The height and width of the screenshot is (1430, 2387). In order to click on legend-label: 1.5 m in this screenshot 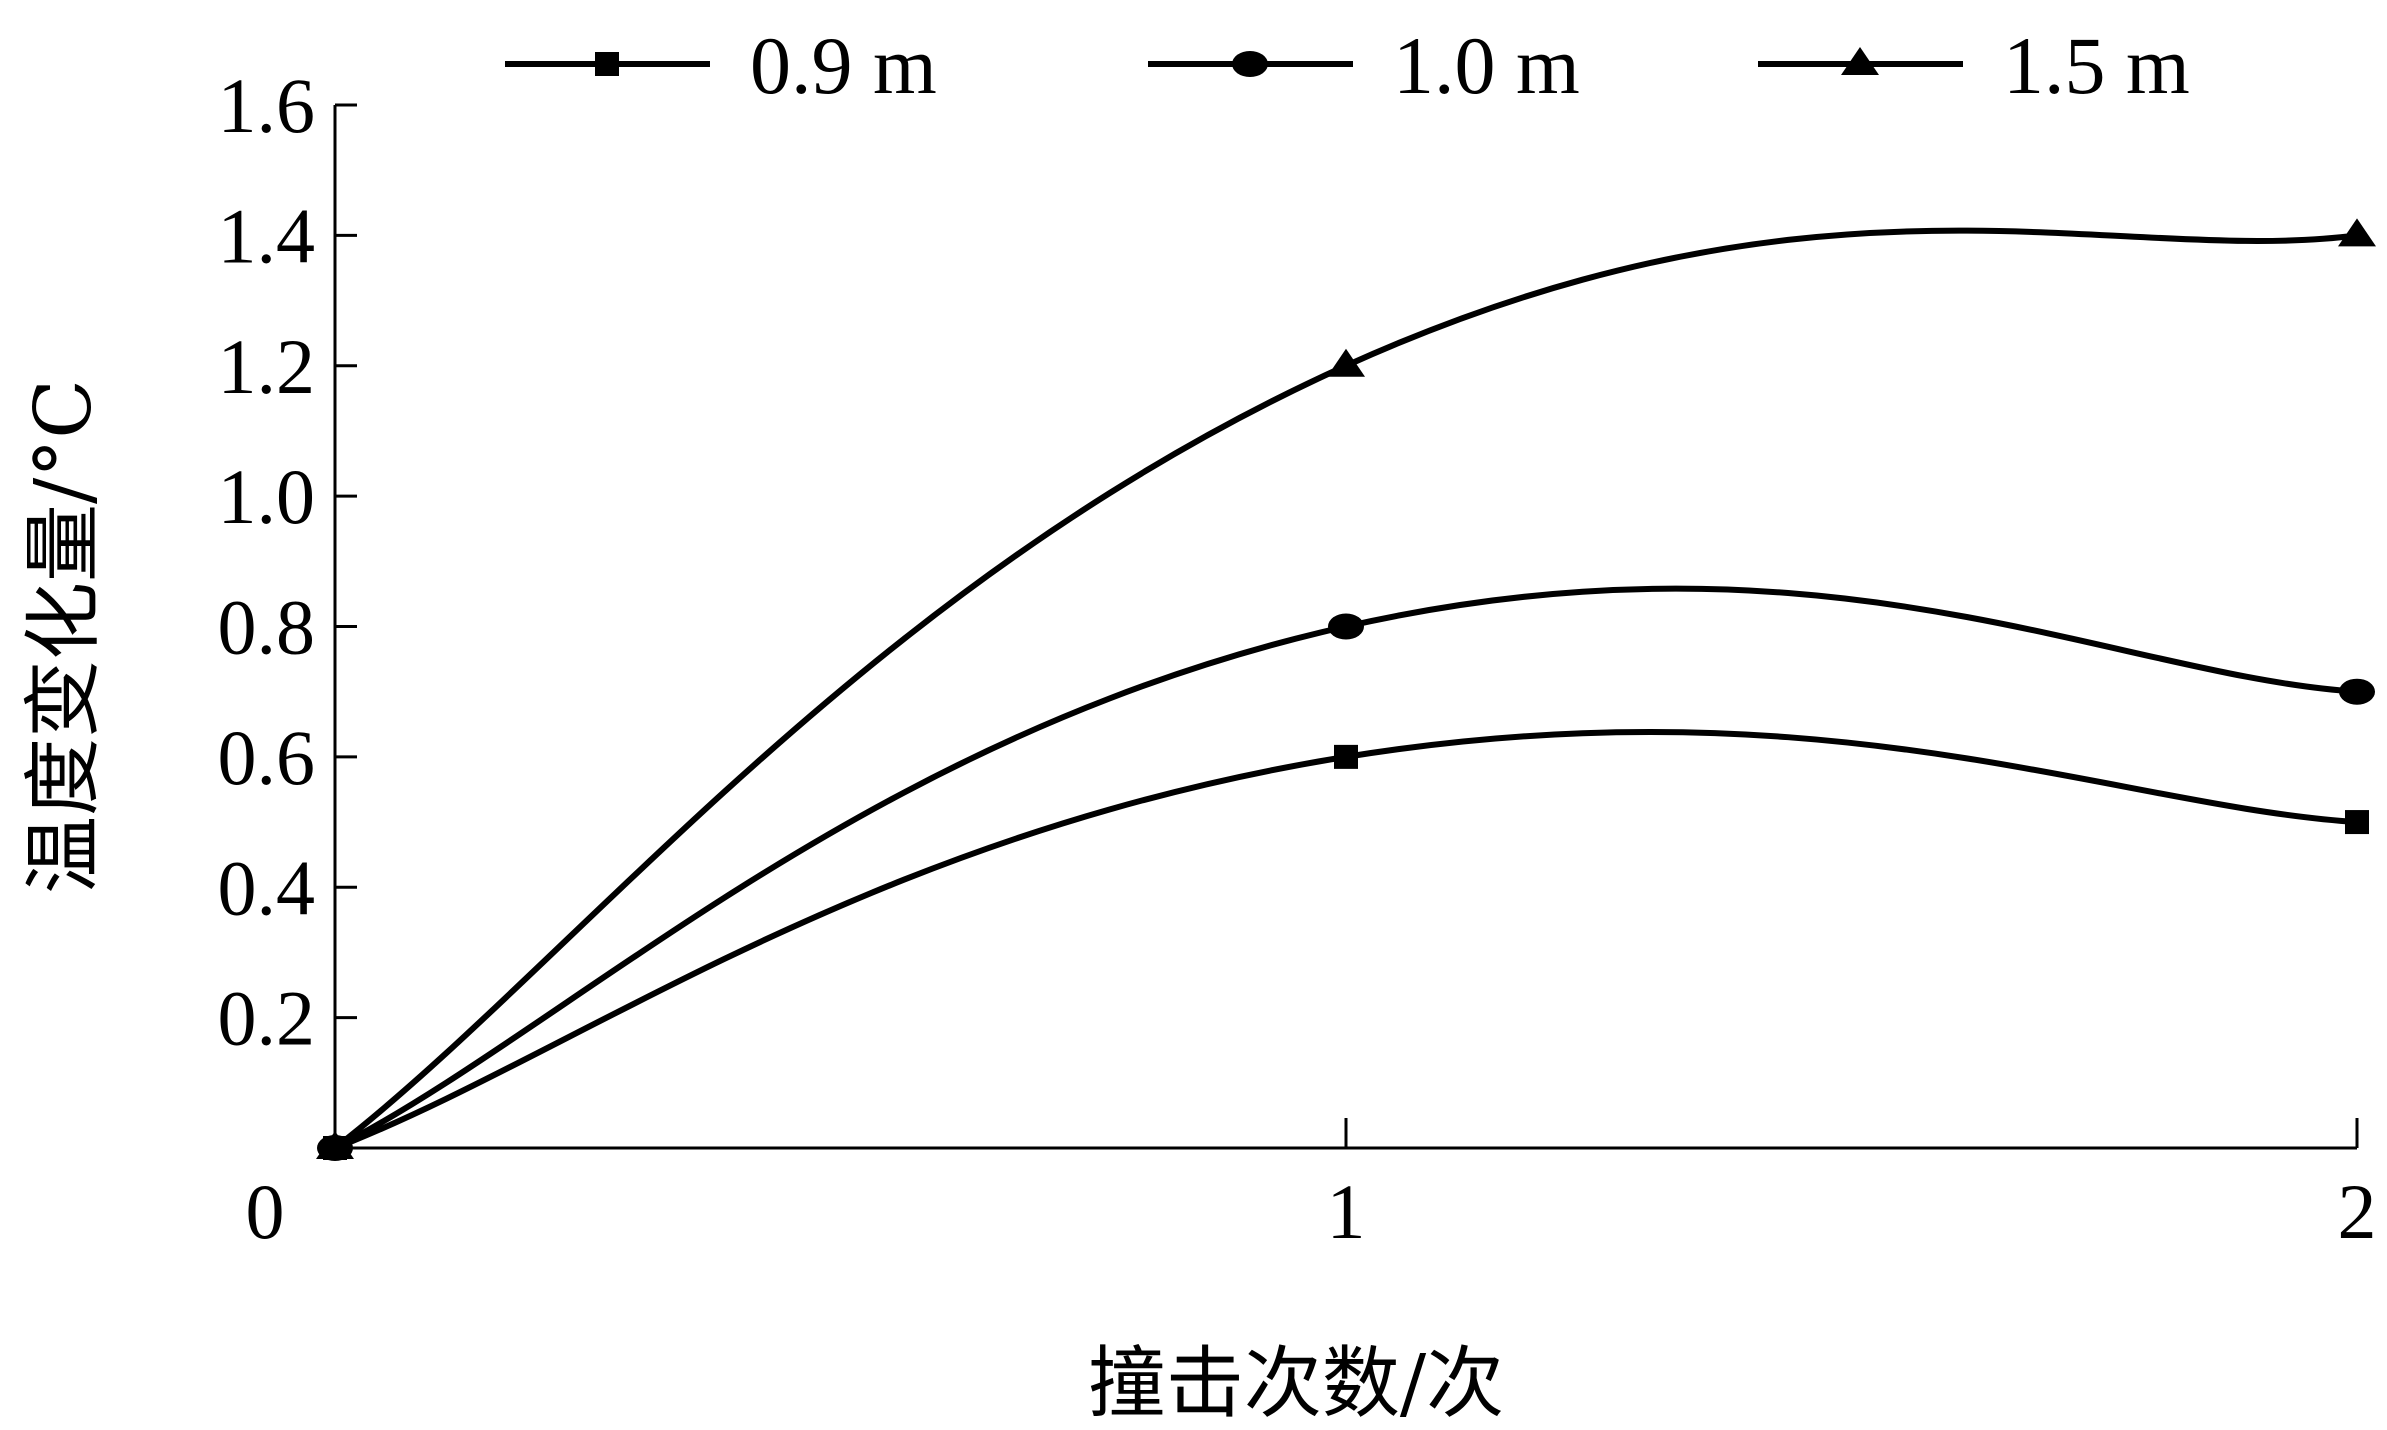, I will do `click(2096, 65)`.